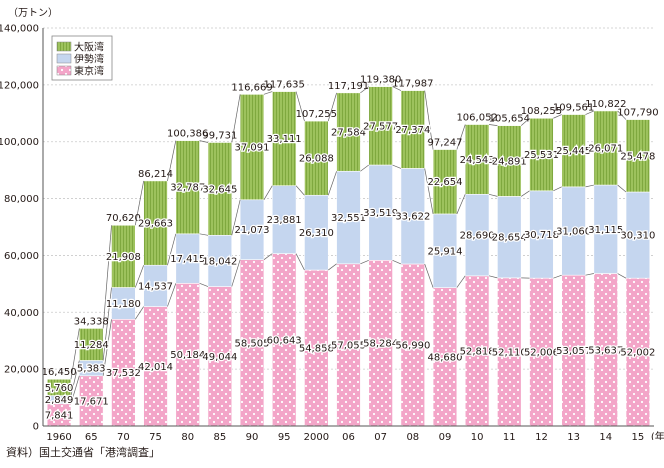 The image size is (664, 468). Describe the element at coordinates (605, 104) in the screenshot. I see `total-label: 110,822` at that location.